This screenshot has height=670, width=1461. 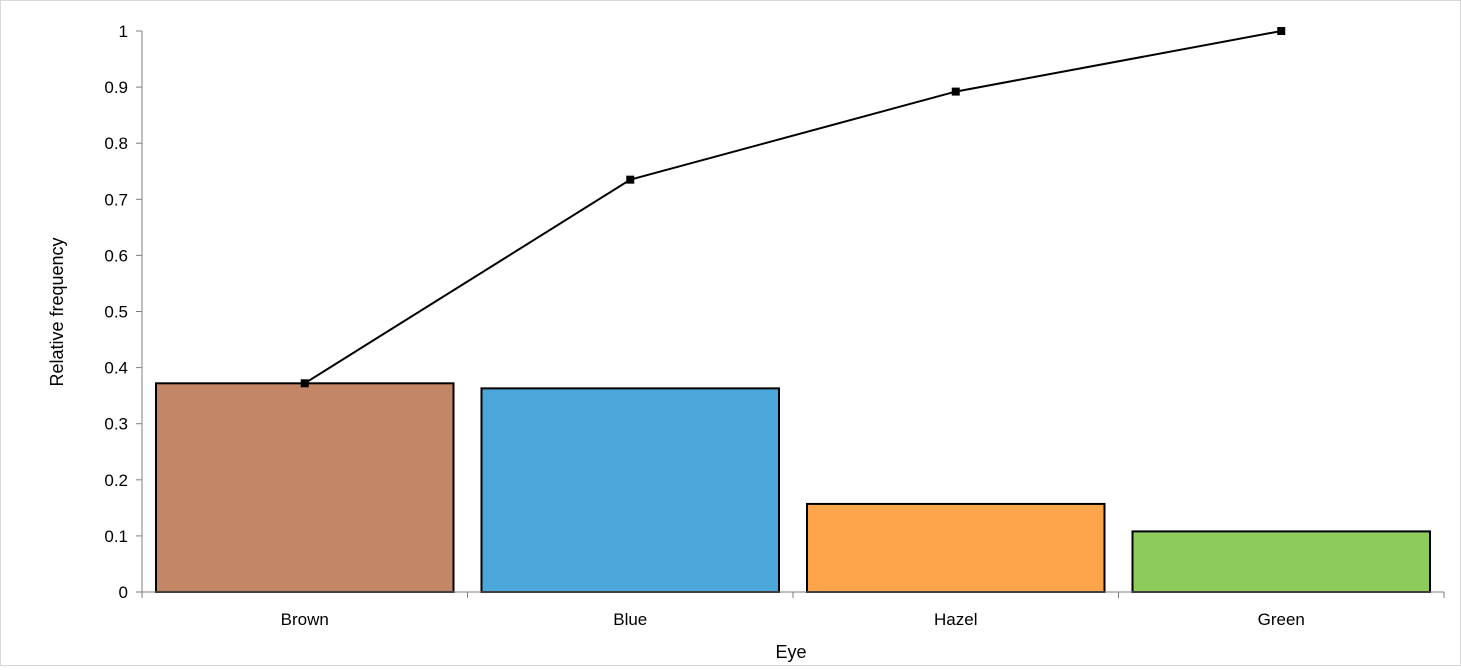 I want to click on x-tick-label: Brown, so click(x=305, y=619).